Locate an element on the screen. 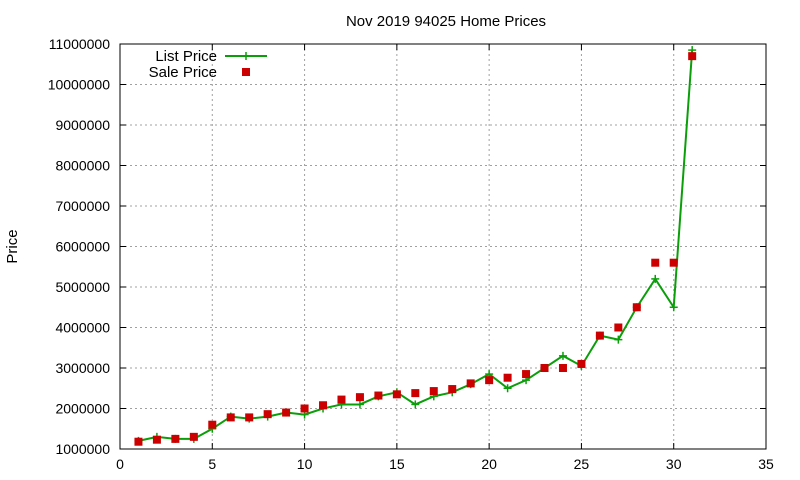 The image size is (800, 480). y-tick-label: 5000000 is located at coordinates (82, 287).